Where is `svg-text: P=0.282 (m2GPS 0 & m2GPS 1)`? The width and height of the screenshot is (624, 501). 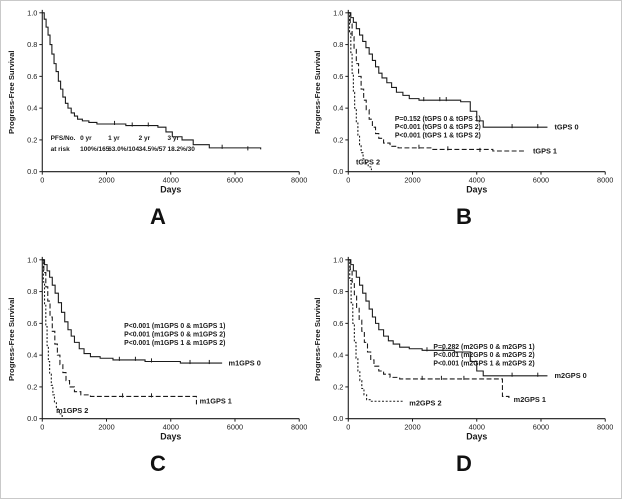 svg-text: P=0.282 (m2GPS 0 & m2GPS 1) is located at coordinates (483, 346).